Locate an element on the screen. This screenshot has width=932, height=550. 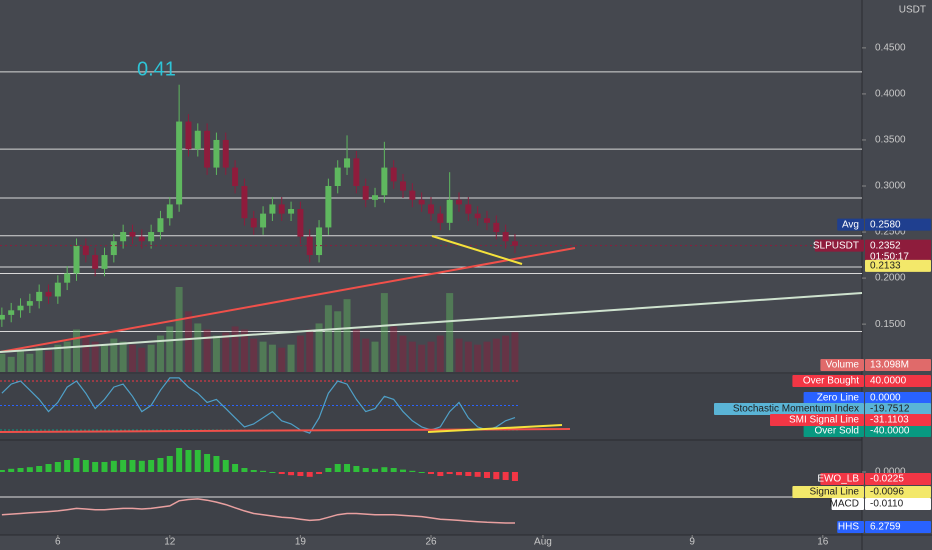
y-tick-label: 0.3000 is located at coordinates (890, 186).